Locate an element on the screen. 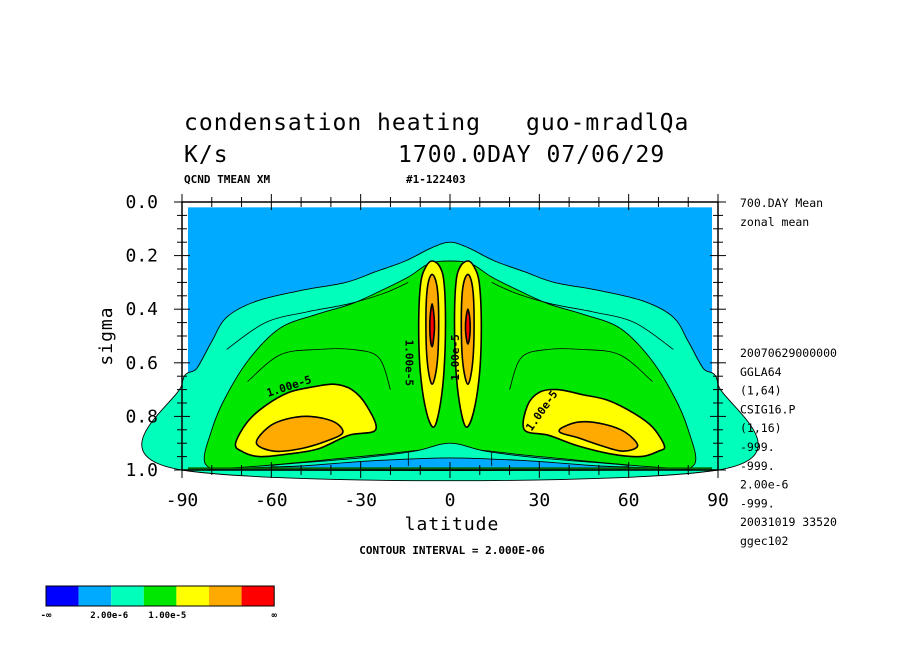 Image resolution: width=904 pixels, height=654 pixels. chart-title: condensation heating is located at coordinates (332, 123).